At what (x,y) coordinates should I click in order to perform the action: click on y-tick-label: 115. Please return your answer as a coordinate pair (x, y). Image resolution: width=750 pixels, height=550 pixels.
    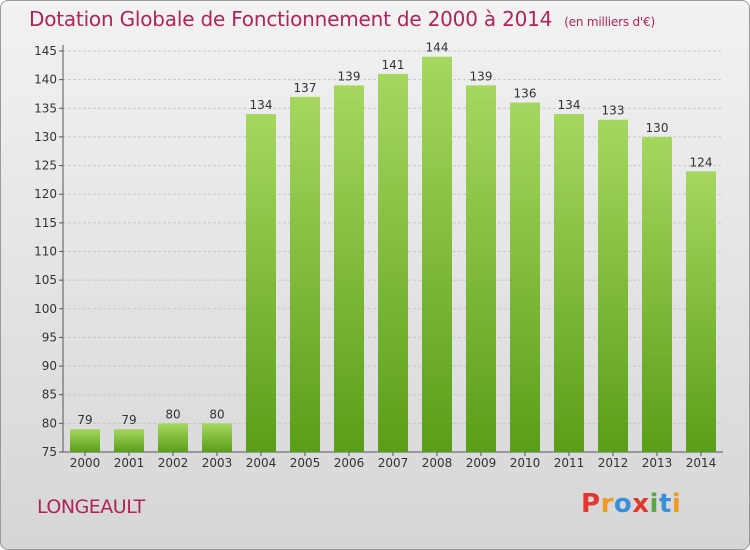
    Looking at the image, I should click on (45, 223).